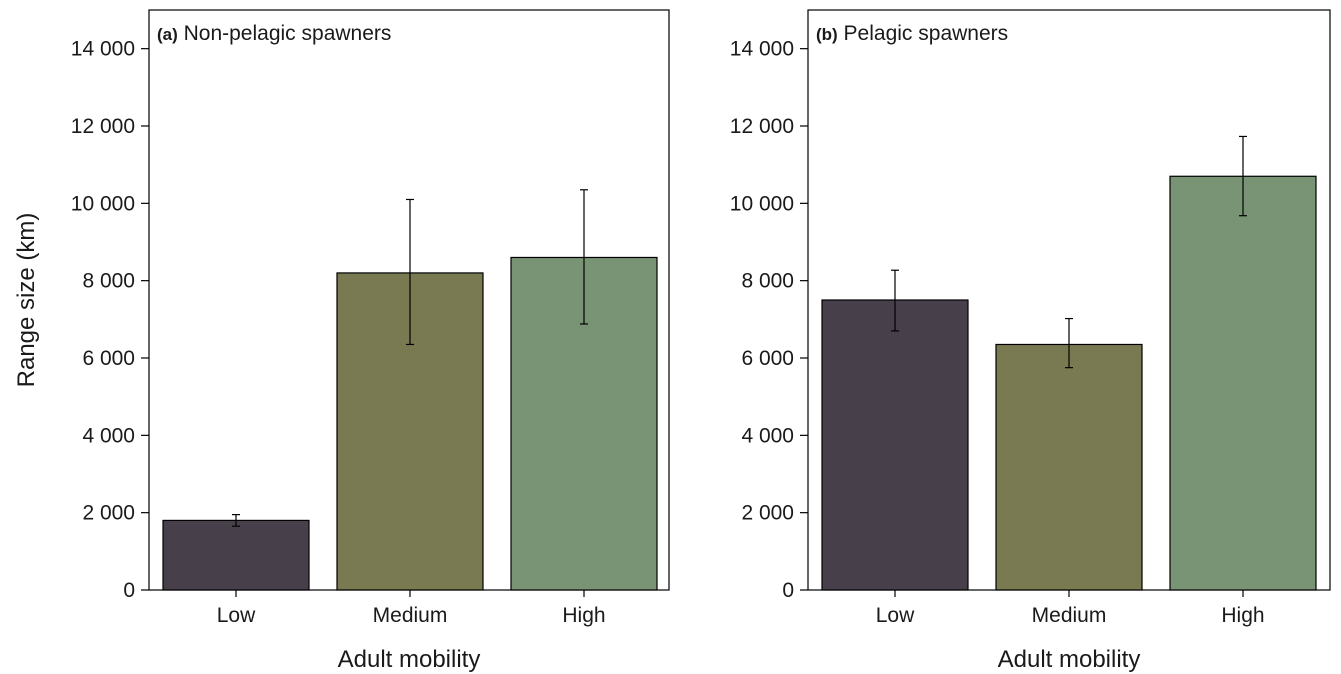 This screenshot has height=674, width=1341. Describe the element at coordinates (1243, 383) in the screenshot. I see `bar-high` at that location.